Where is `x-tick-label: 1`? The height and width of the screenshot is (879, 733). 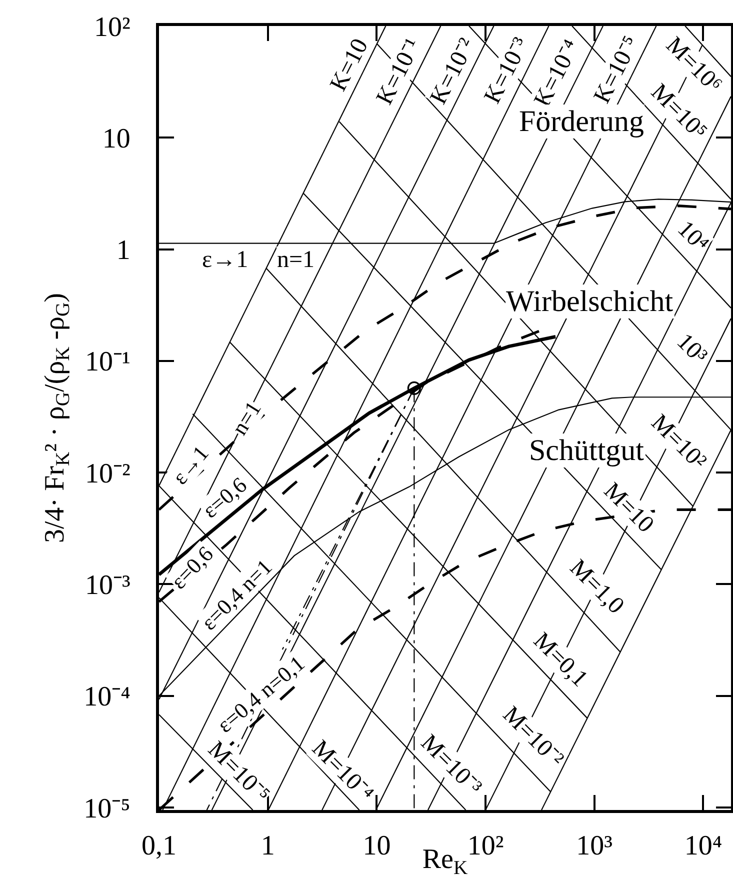 x-tick-label: 1 is located at coordinates (267, 846).